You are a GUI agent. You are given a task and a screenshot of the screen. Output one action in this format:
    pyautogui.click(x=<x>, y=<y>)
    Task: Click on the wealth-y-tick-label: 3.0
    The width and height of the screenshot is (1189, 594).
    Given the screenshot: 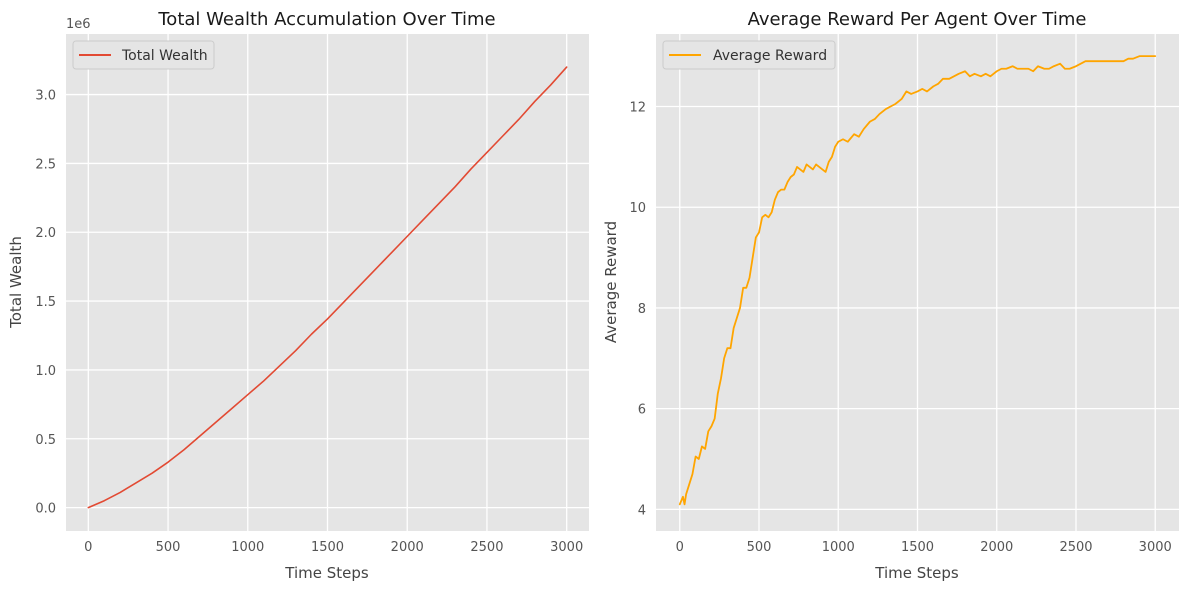 What is the action you would take?
    pyautogui.click(x=45, y=96)
    